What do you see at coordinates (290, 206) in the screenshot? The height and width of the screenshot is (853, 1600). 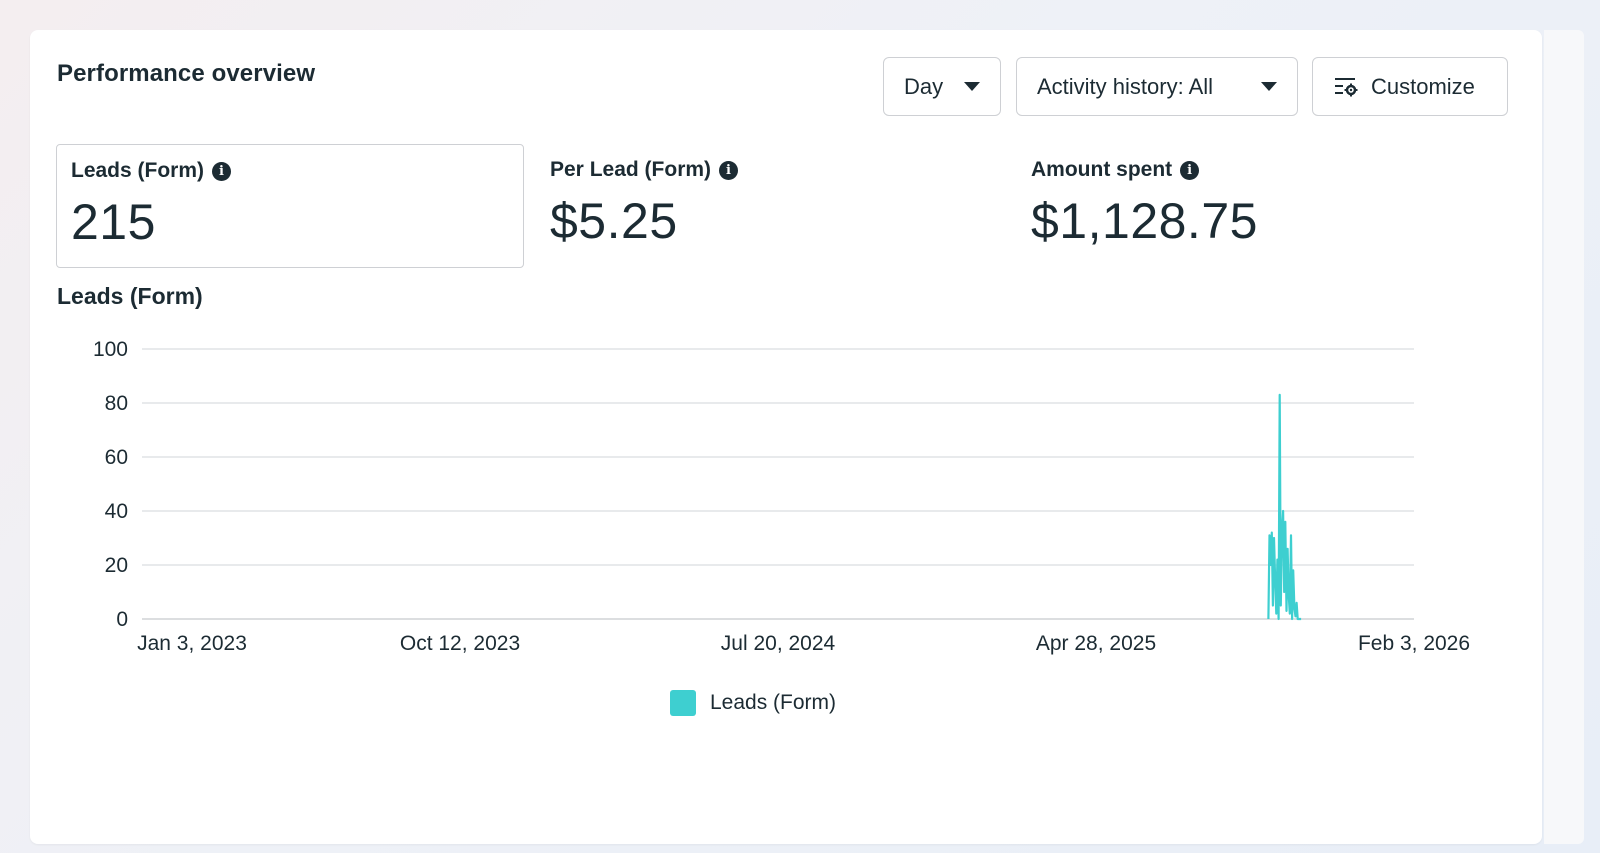 I see `metric-card-leads: Leads (Form) i 215` at bounding box center [290, 206].